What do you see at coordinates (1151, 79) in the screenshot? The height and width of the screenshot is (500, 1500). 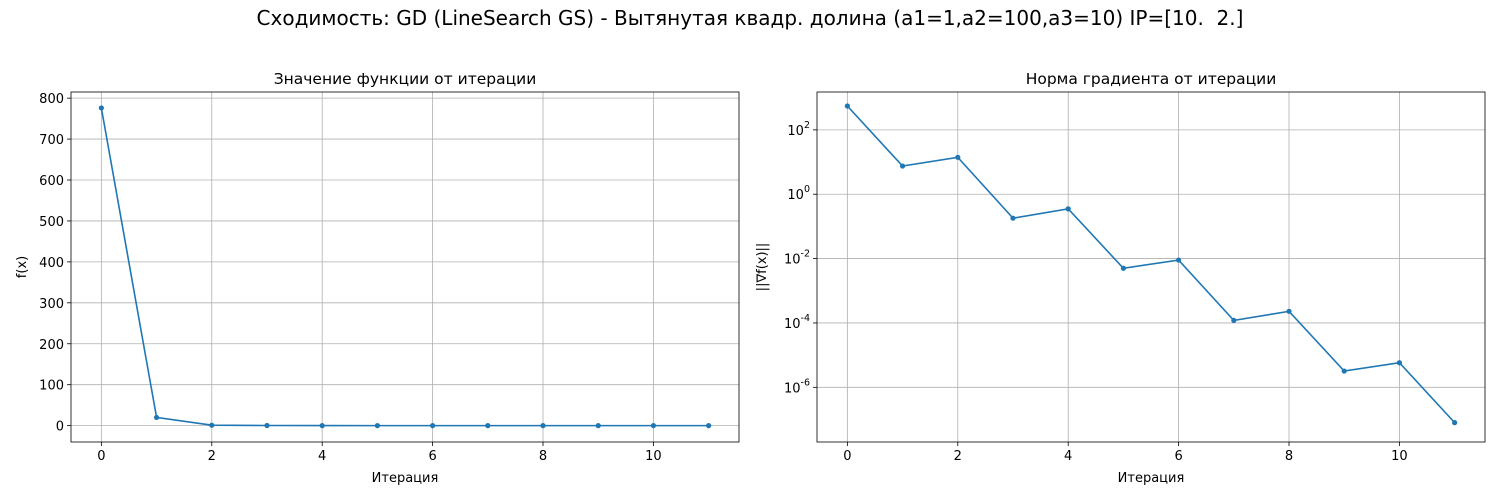 I see `chart-title: Норма градиента от итерации` at bounding box center [1151, 79].